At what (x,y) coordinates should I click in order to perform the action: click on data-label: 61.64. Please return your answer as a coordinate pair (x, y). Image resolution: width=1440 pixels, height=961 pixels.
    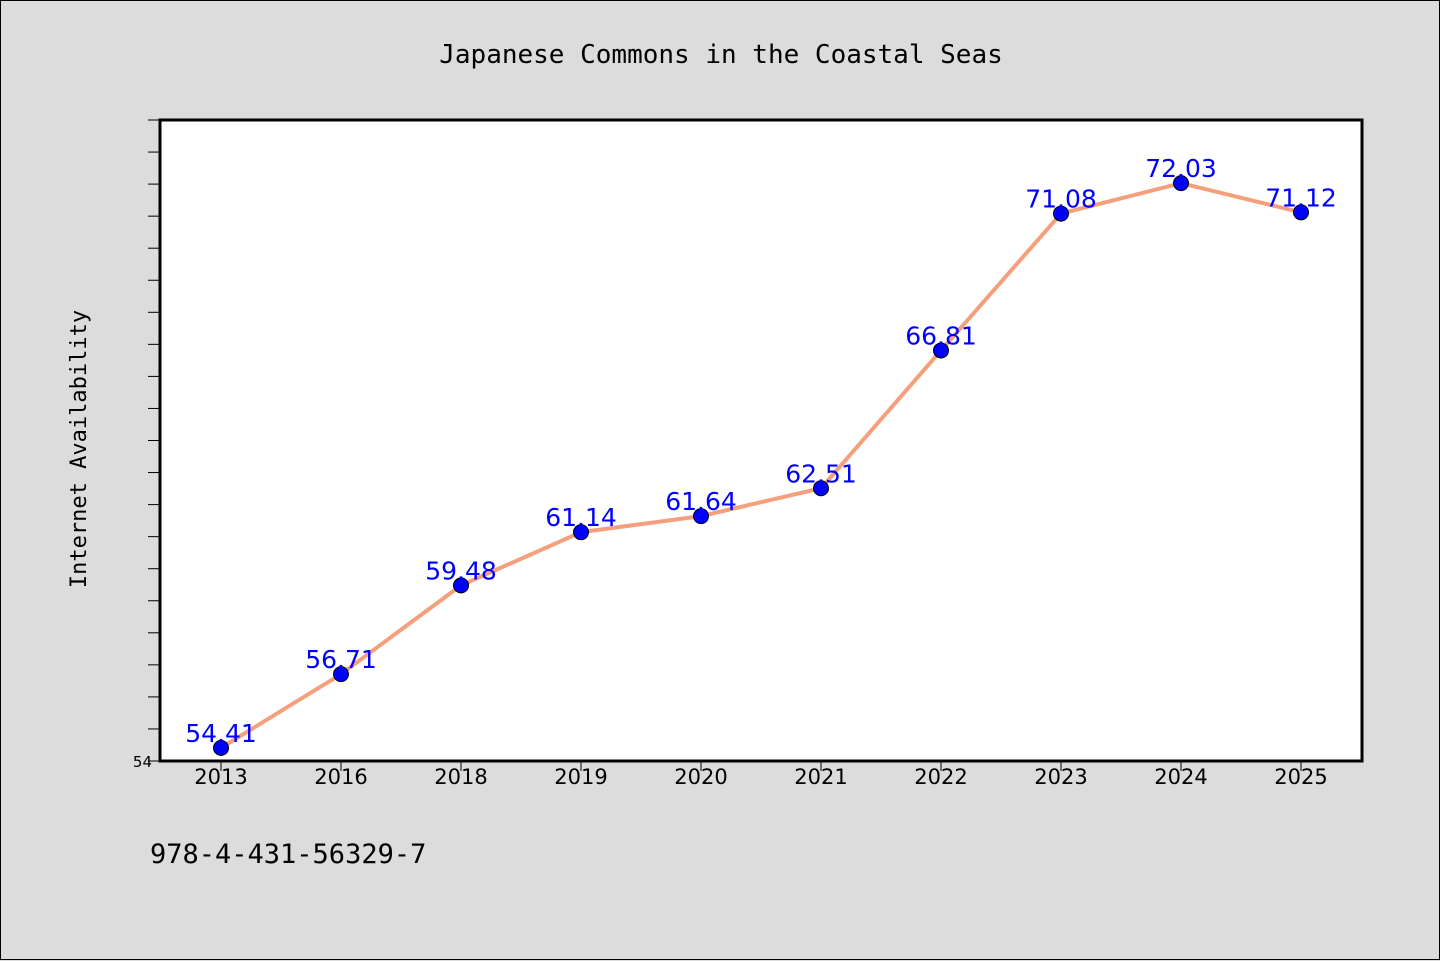
    Looking at the image, I should click on (701, 501).